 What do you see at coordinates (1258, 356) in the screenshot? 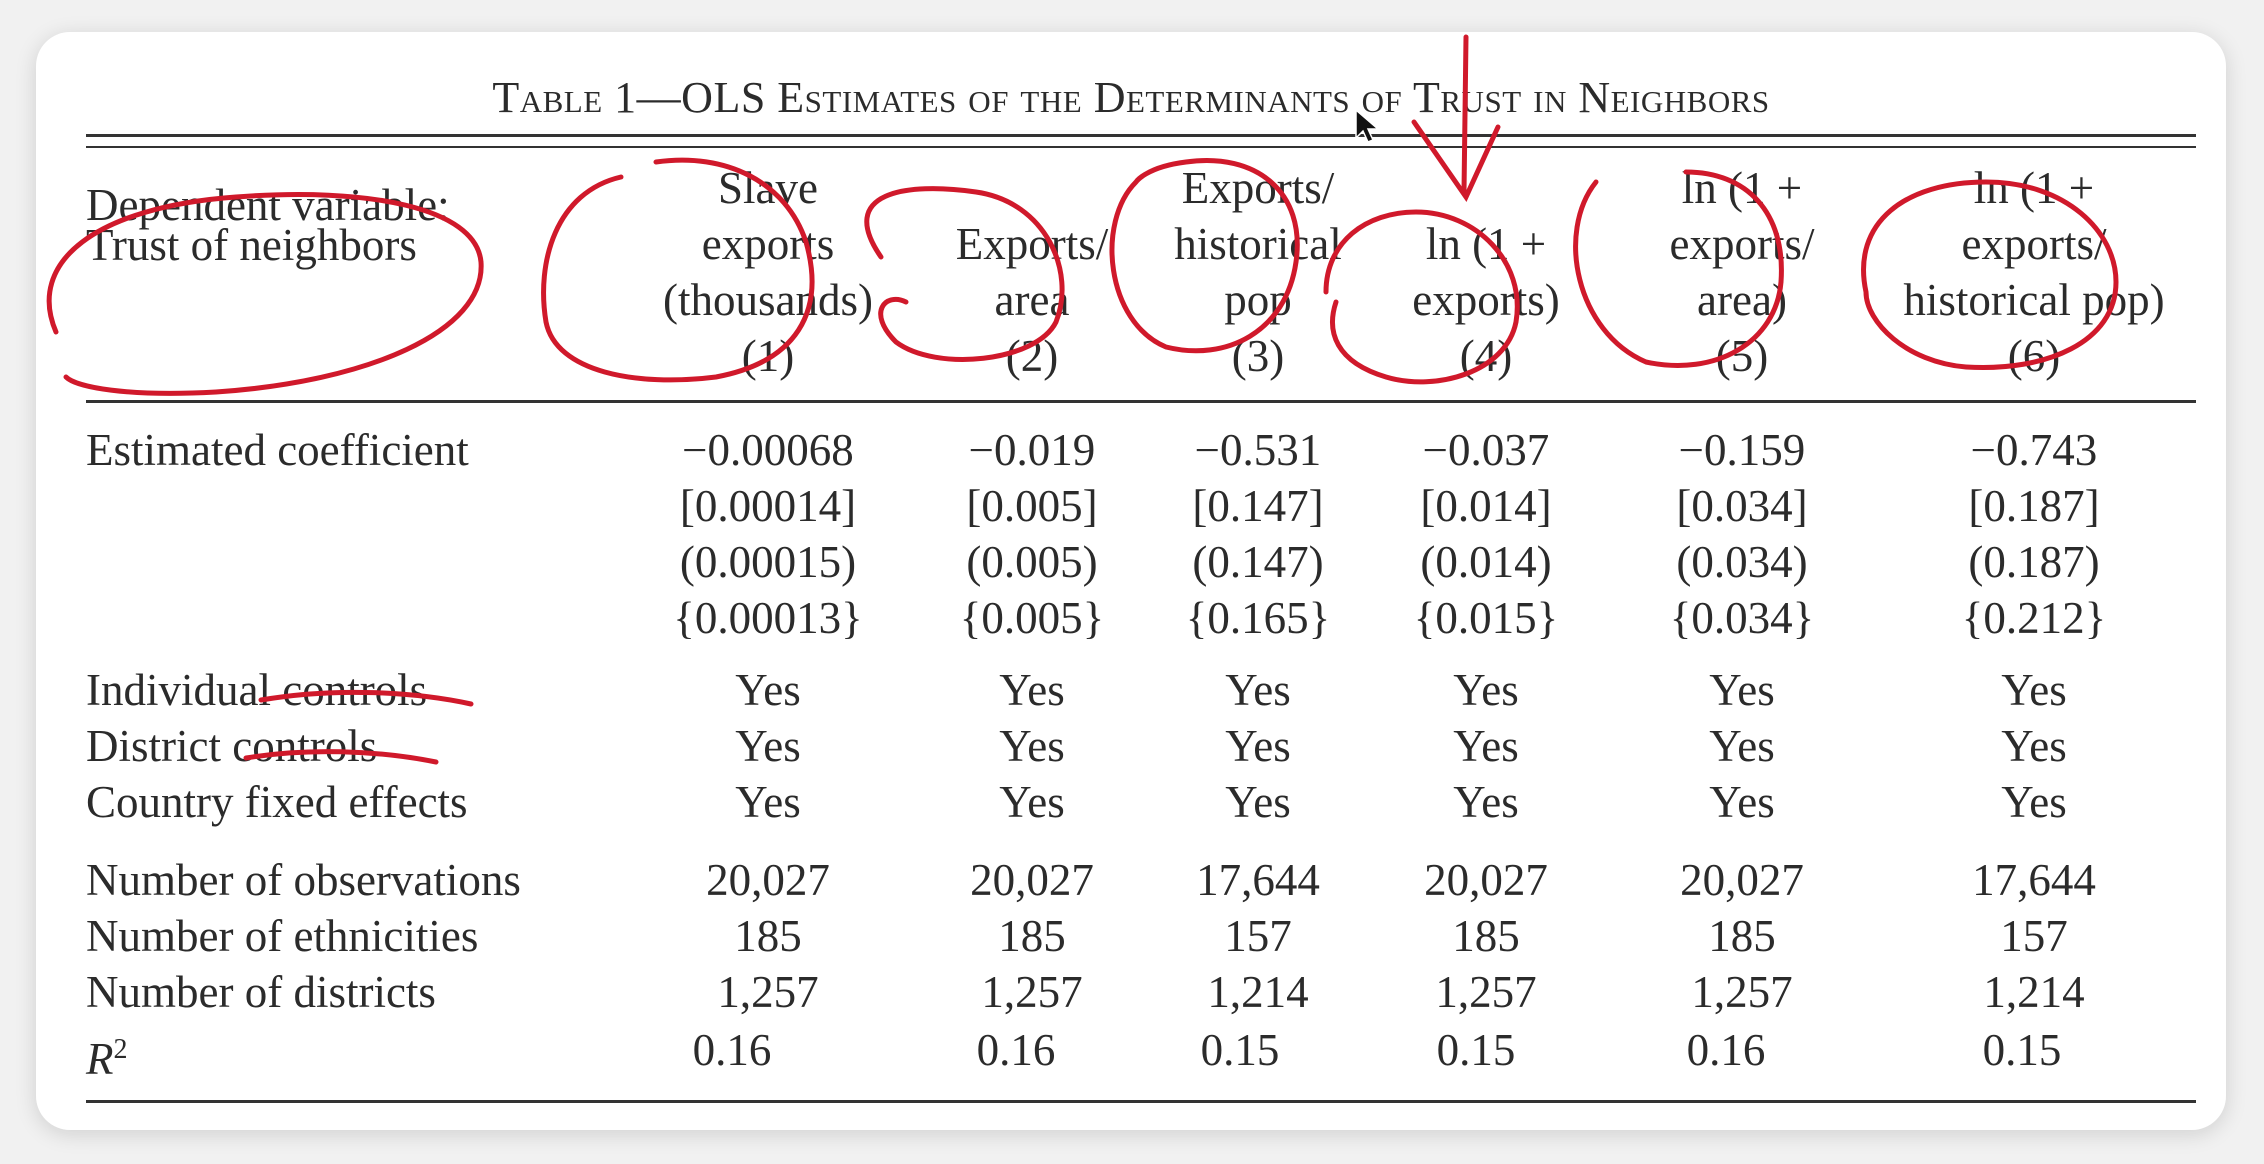
I see `column-number: (3)` at bounding box center [1258, 356].